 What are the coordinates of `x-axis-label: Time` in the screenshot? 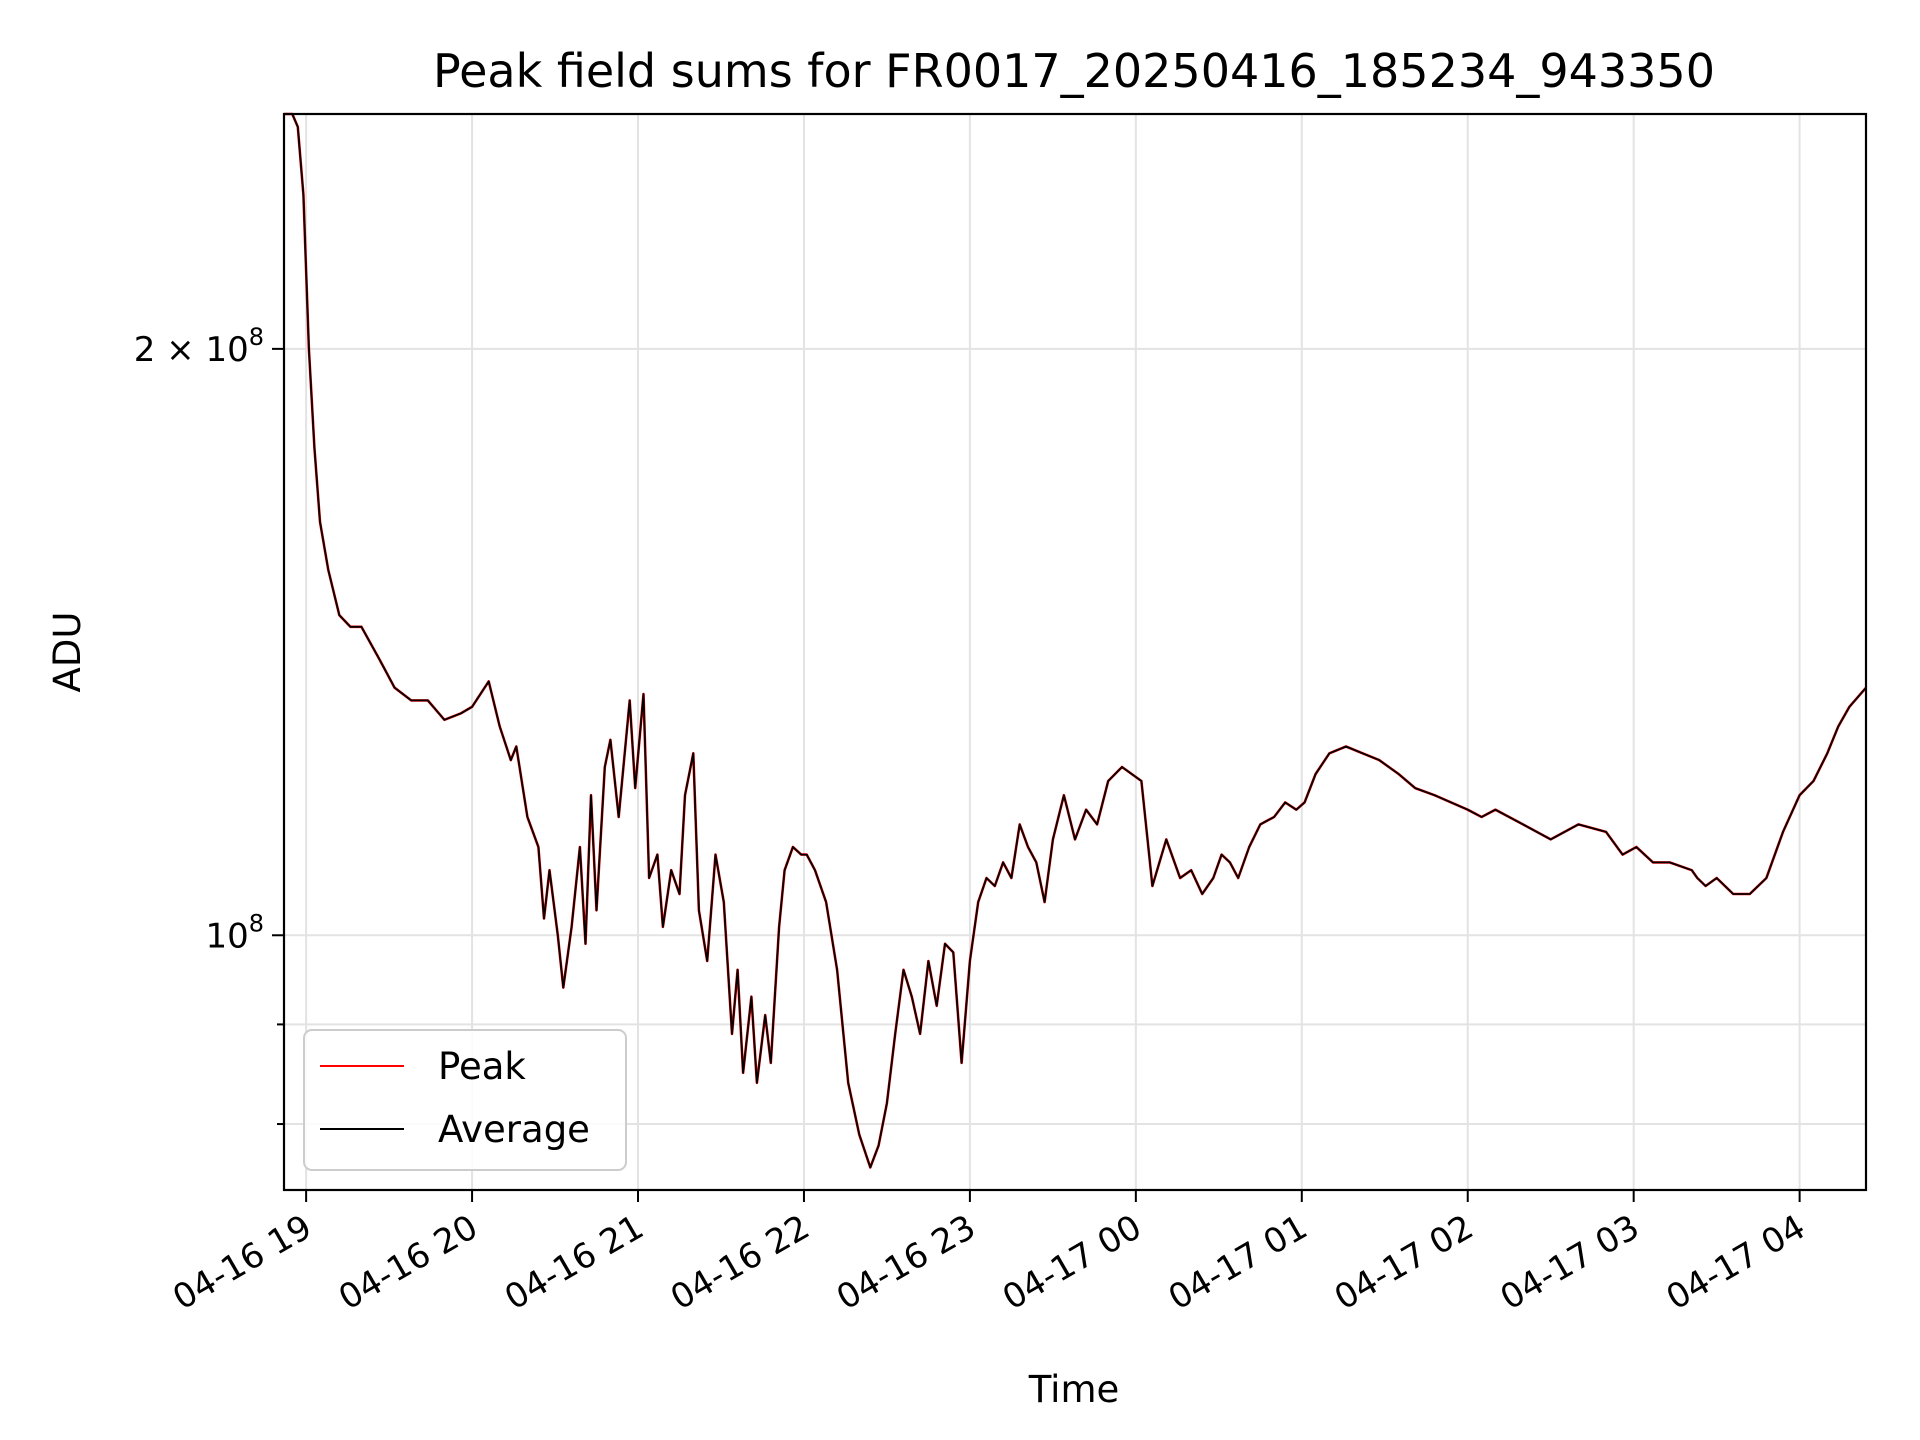 It's located at (1074, 1389).